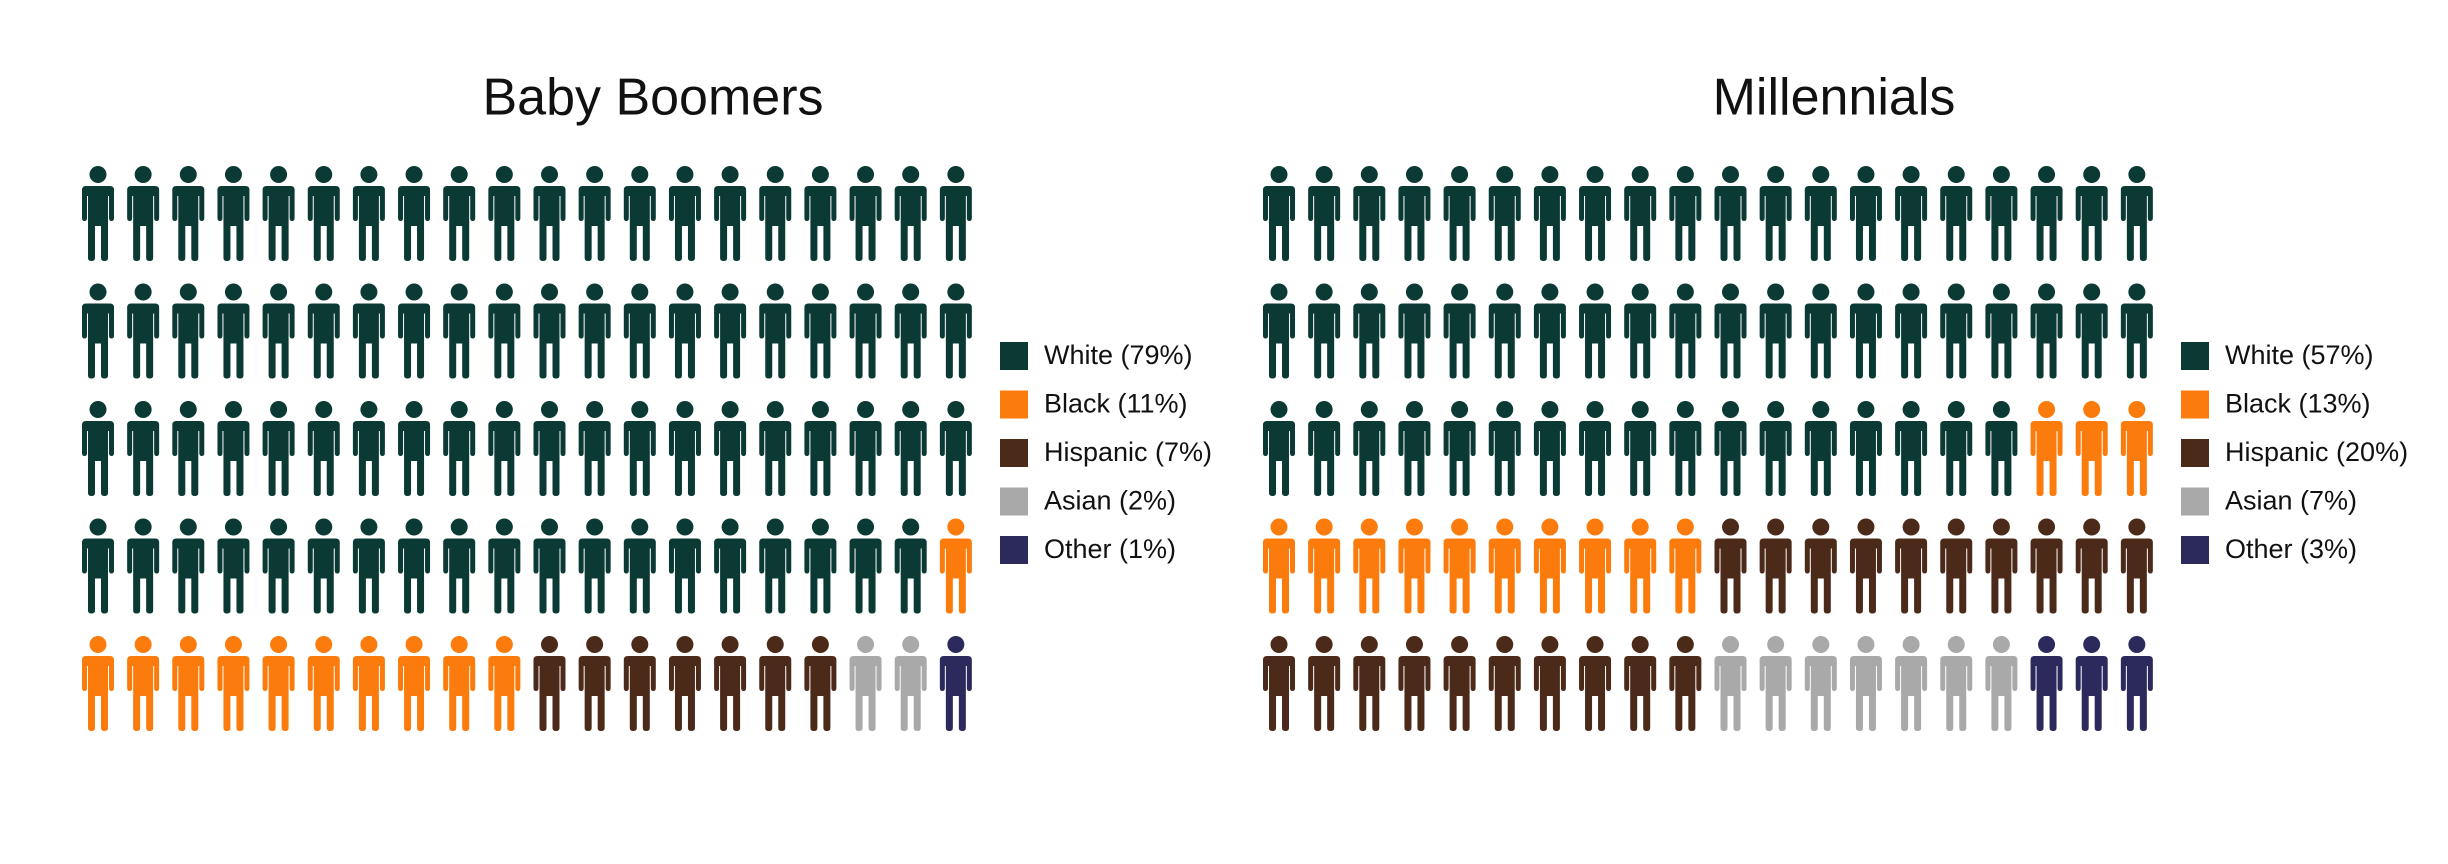 This screenshot has width=2448, height=864. What do you see at coordinates (1110, 501) in the screenshot?
I see `legend-label: Asian (2%)` at bounding box center [1110, 501].